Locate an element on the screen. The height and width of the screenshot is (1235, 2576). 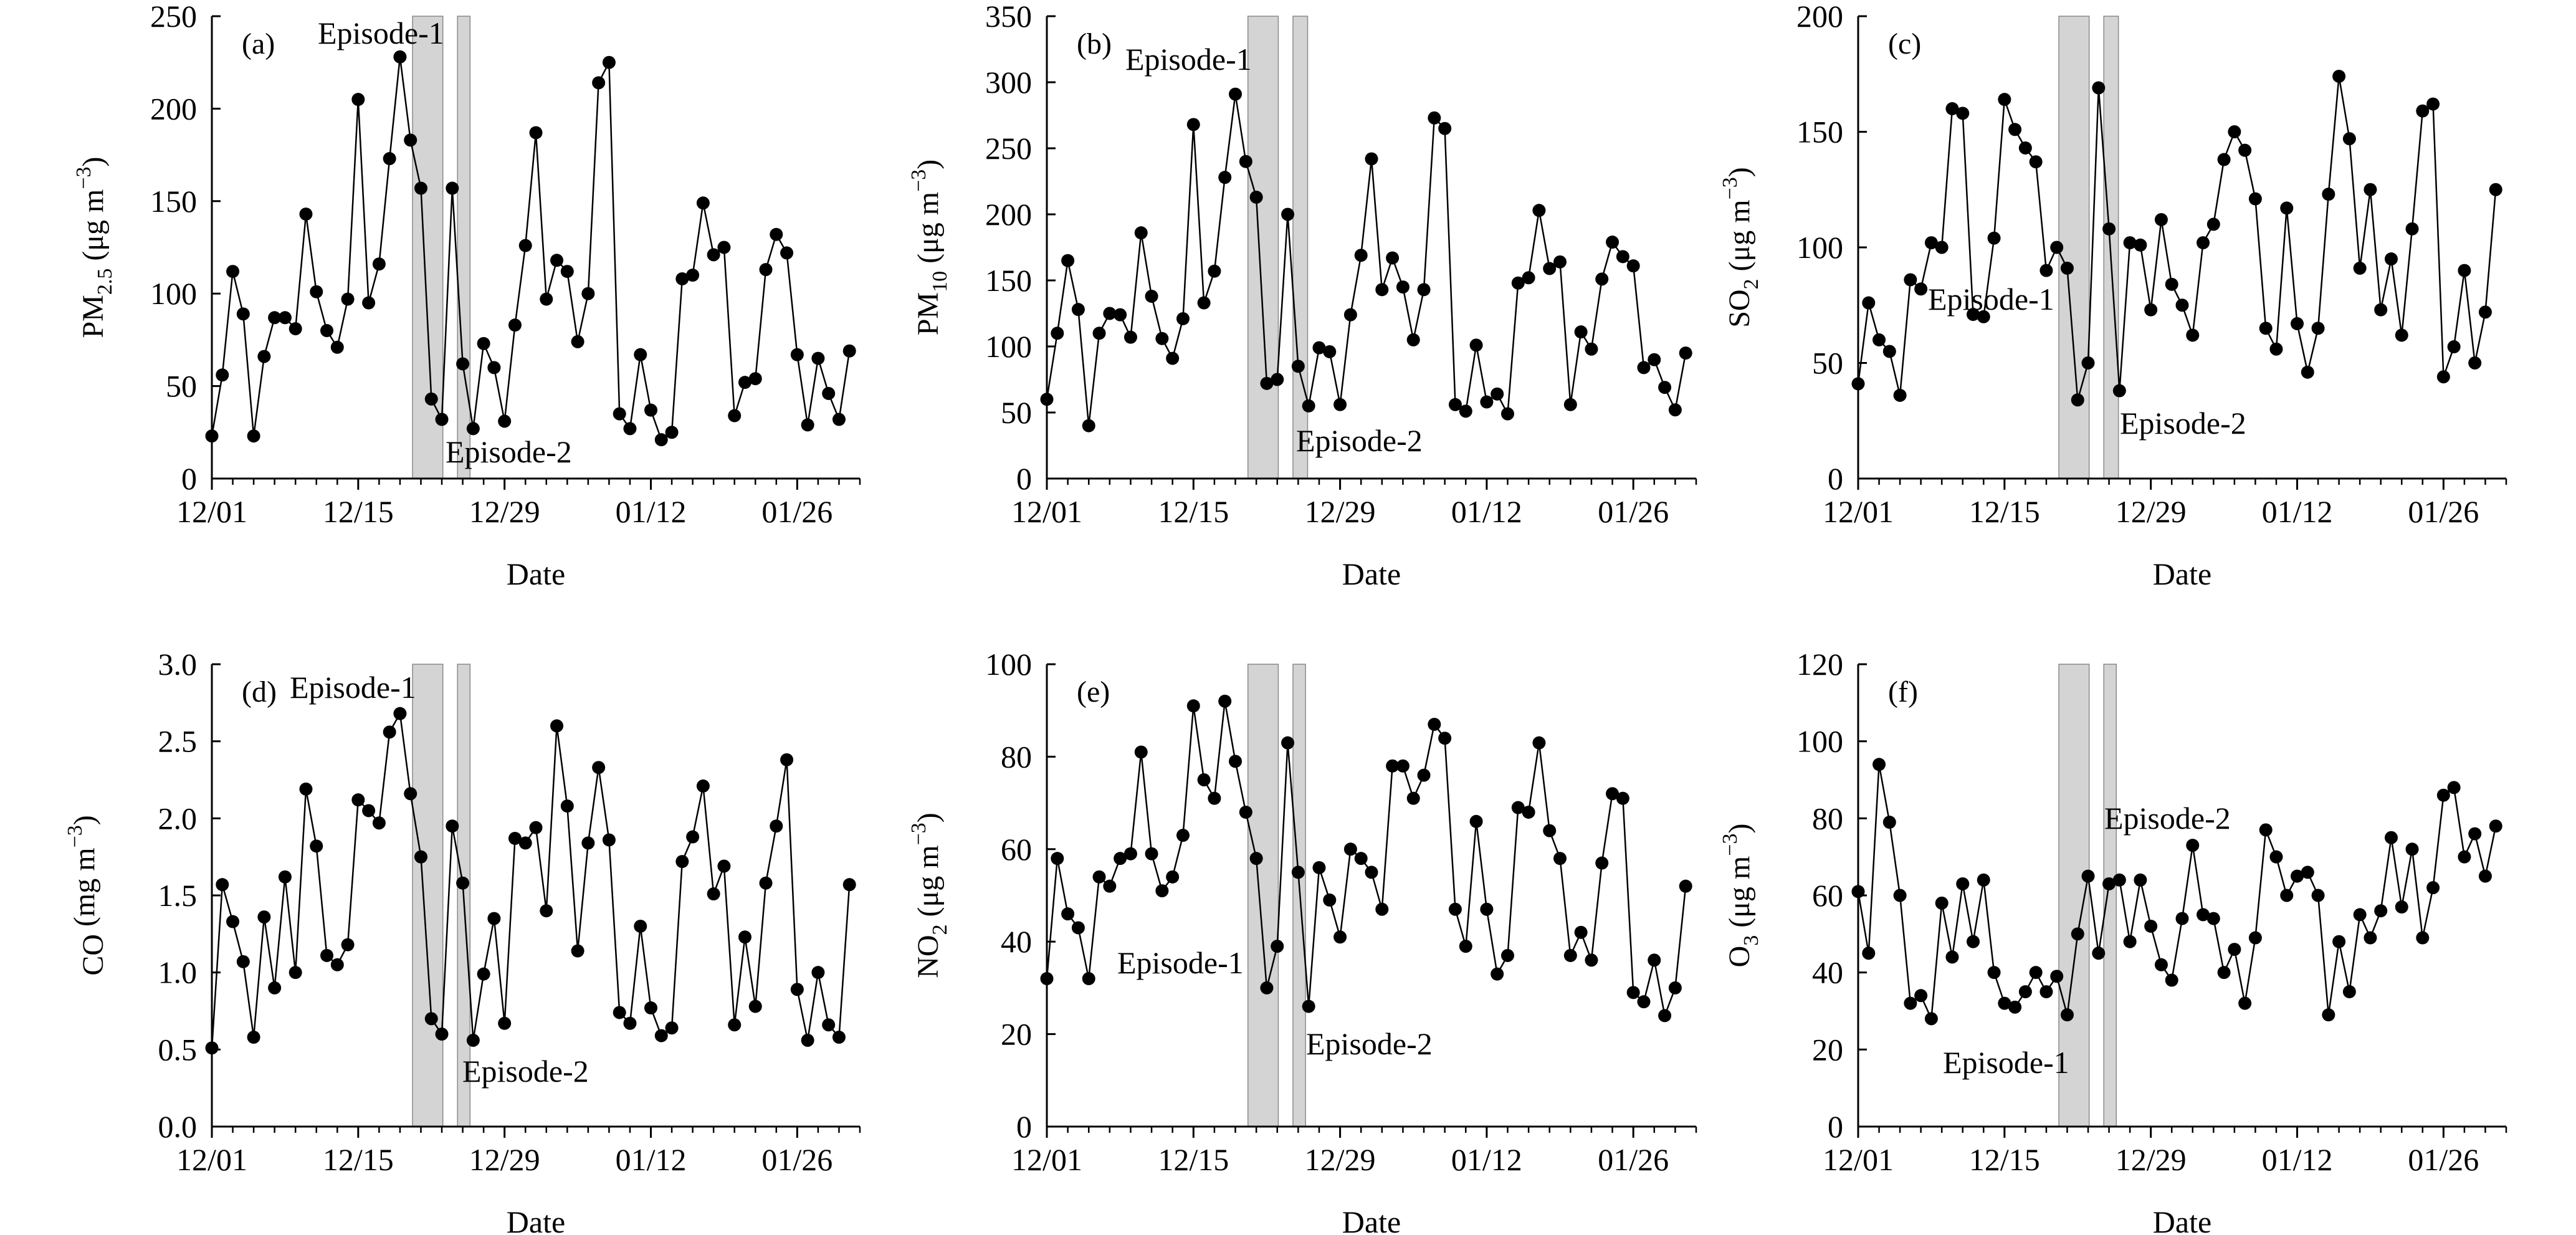
y-title-main: SO is located at coordinates (1739, 308).